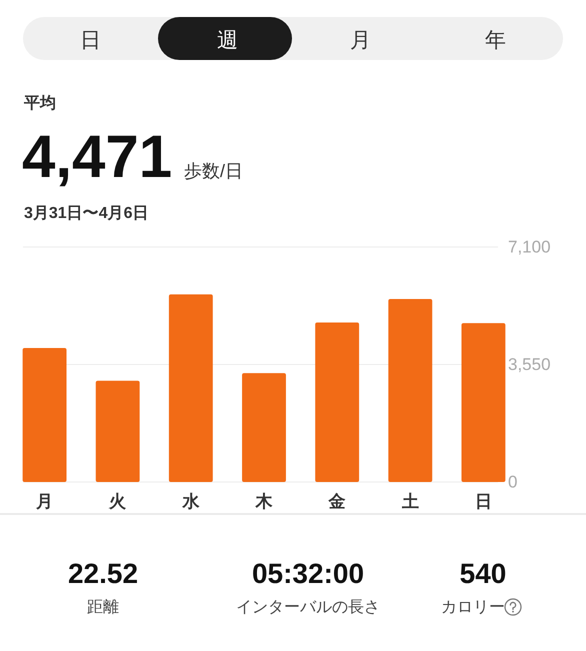 This screenshot has height=651, width=586. Describe the element at coordinates (264, 501) in the screenshot. I see `x-tick-label: 木` at that location.